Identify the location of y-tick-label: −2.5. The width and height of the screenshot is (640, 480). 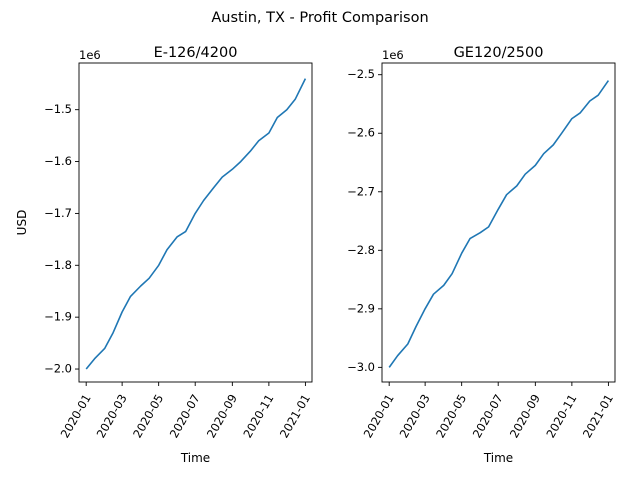
(361, 74).